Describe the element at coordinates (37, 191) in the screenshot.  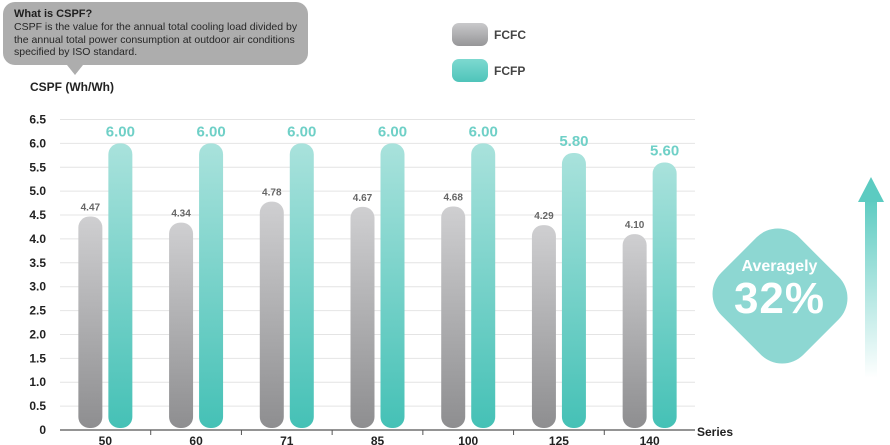
I see `y-tick-label: 5.0` at that location.